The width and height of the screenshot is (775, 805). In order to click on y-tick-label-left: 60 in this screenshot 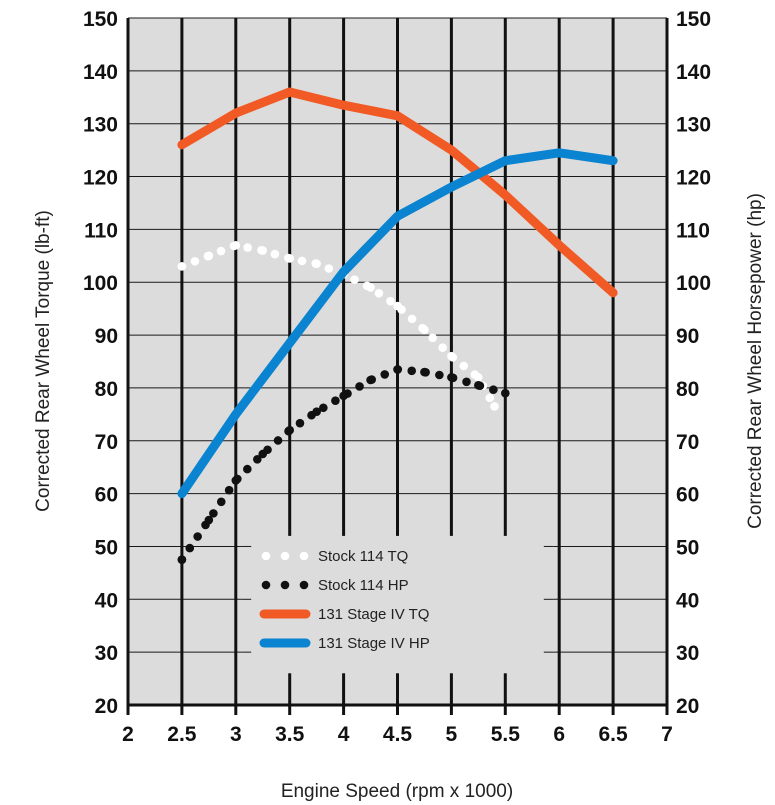, I will do `click(106, 495)`.